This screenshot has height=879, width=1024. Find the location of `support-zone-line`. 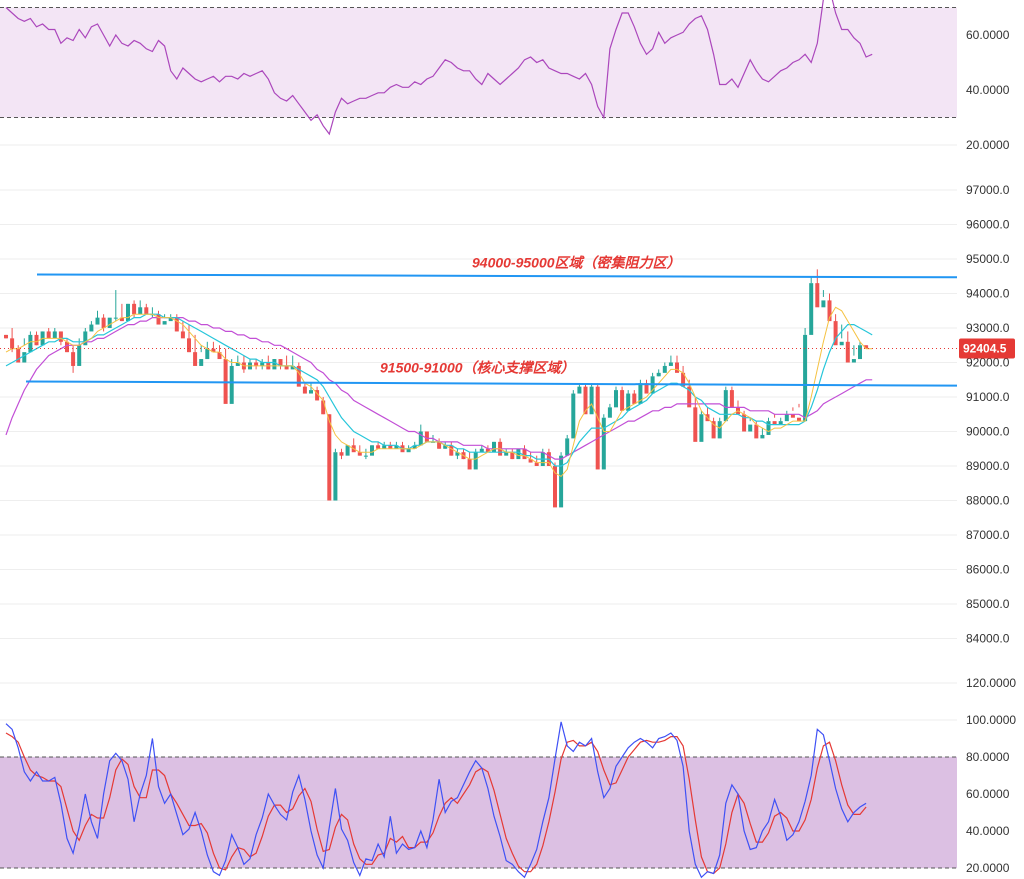

support-zone-line is located at coordinates (491, 383).